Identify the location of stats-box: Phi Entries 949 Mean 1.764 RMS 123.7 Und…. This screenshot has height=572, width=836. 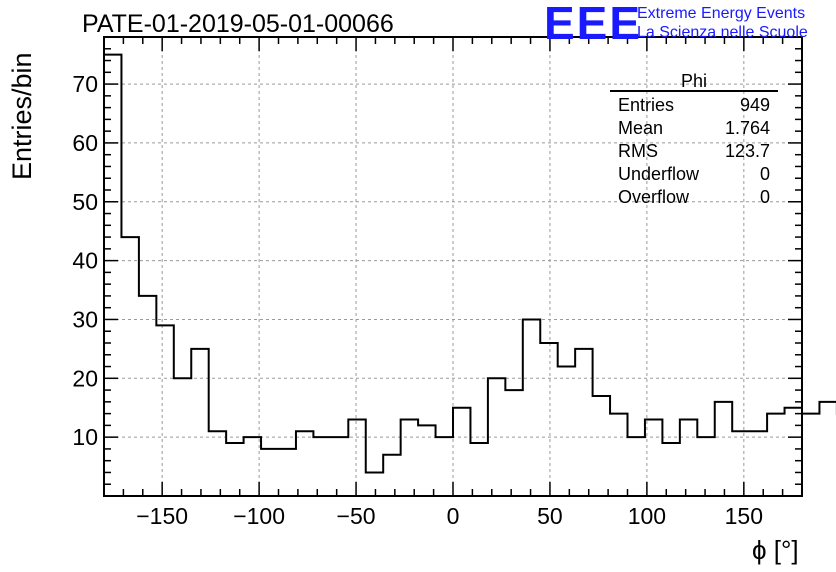
(694, 140).